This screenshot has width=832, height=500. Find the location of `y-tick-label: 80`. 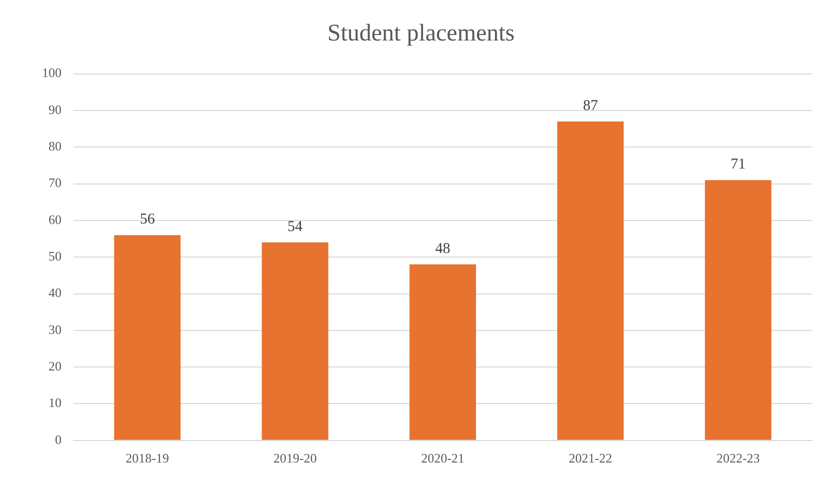

y-tick-label: 80 is located at coordinates (55, 146).